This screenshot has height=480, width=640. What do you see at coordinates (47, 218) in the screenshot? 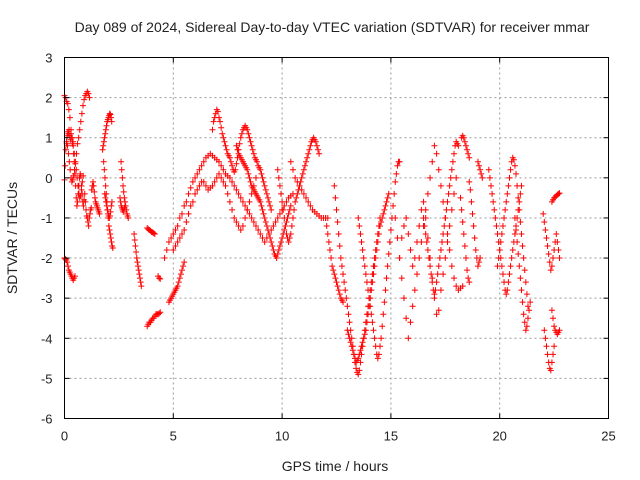
I see `y-tick-label: -1` at bounding box center [47, 218].